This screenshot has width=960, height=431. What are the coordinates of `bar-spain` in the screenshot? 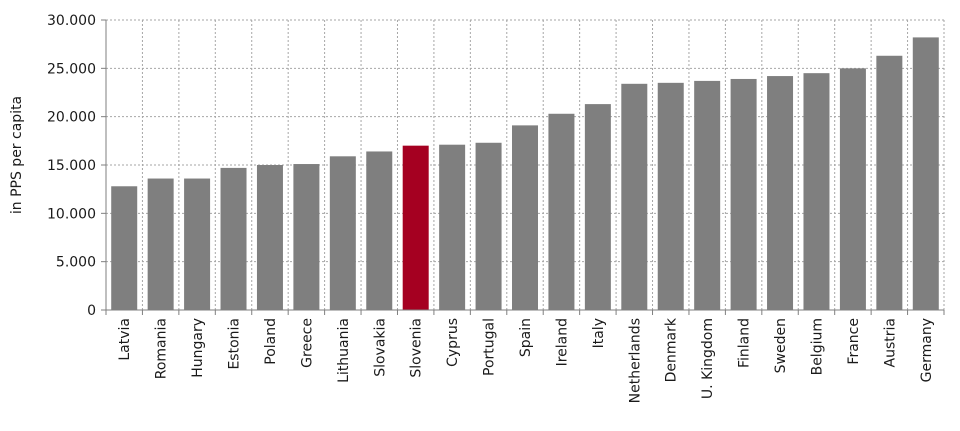 It's located at (525, 217).